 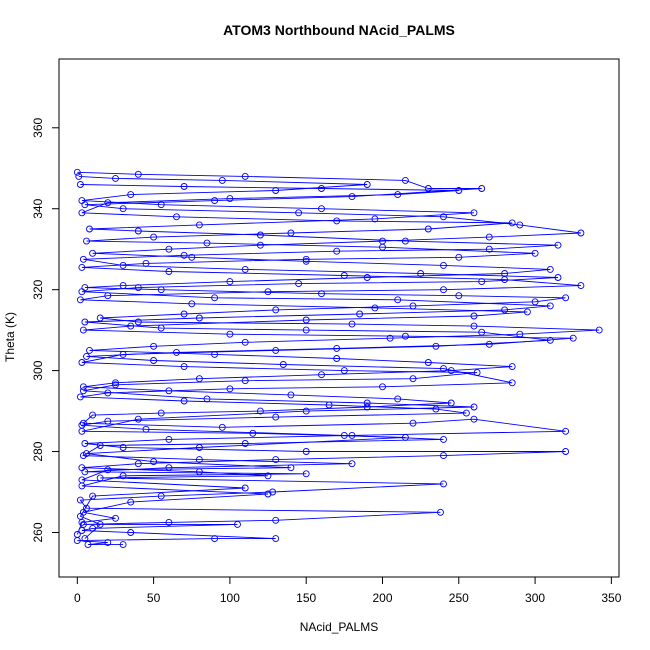 What do you see at coordinates (382, 598) in the screenshot?
I see `x-tick-label: 200` at bounding box center [382, 598].